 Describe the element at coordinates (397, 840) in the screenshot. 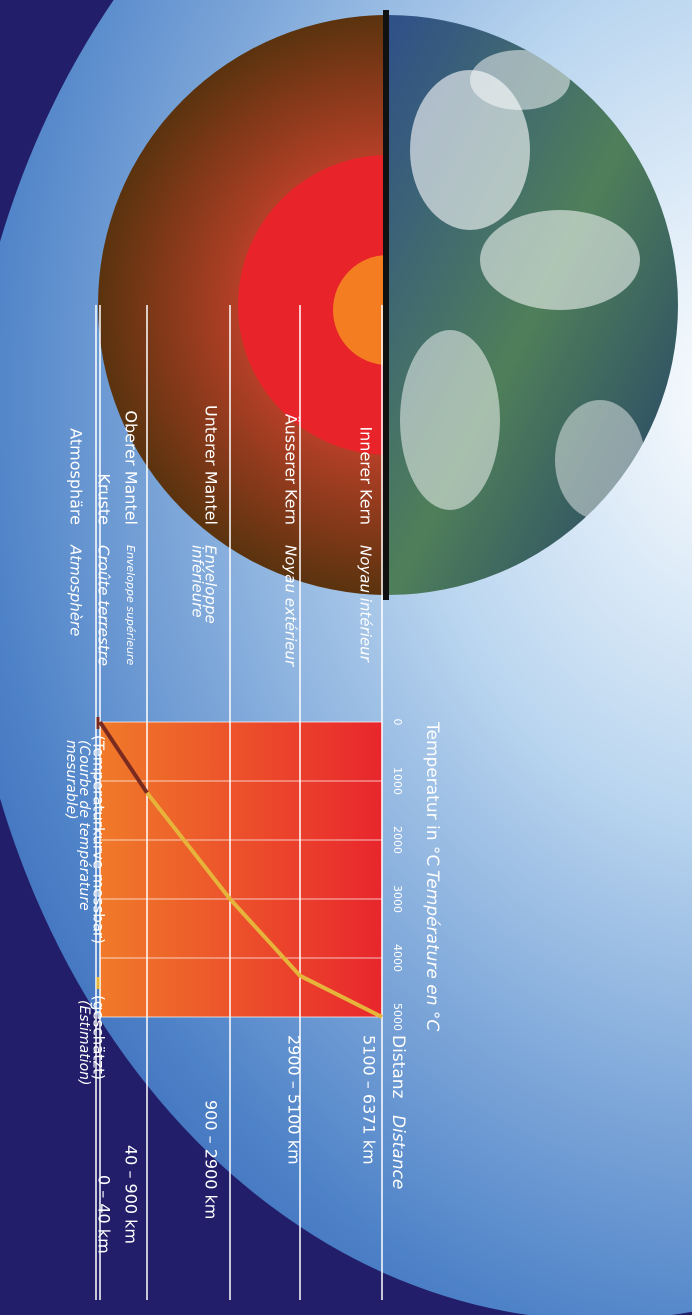

I see `tick-label: 2000` at that location.